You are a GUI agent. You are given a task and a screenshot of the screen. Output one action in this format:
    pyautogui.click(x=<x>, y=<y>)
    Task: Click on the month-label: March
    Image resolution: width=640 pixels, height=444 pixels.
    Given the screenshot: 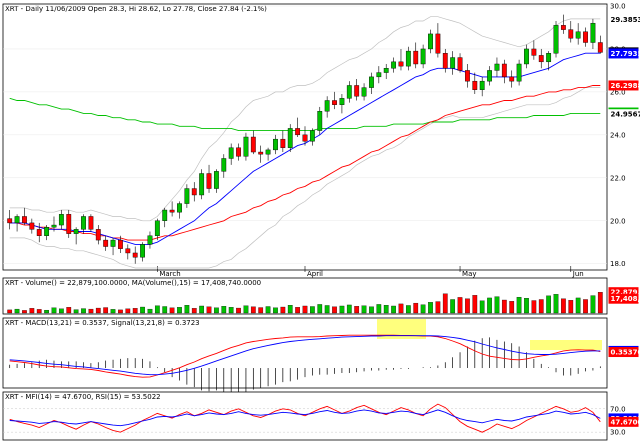 What is the action you would take?
    pyautogui.click(x=169, y=274)
    